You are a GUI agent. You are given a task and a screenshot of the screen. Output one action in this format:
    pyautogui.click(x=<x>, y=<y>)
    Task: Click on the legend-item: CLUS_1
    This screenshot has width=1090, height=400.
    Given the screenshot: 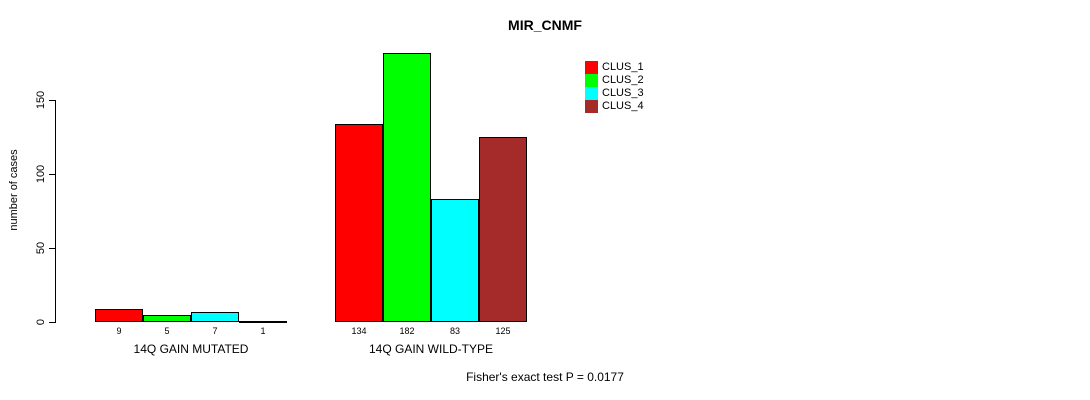 What is the action you would take?
    pyautogui.click(x=614, y=67)
    